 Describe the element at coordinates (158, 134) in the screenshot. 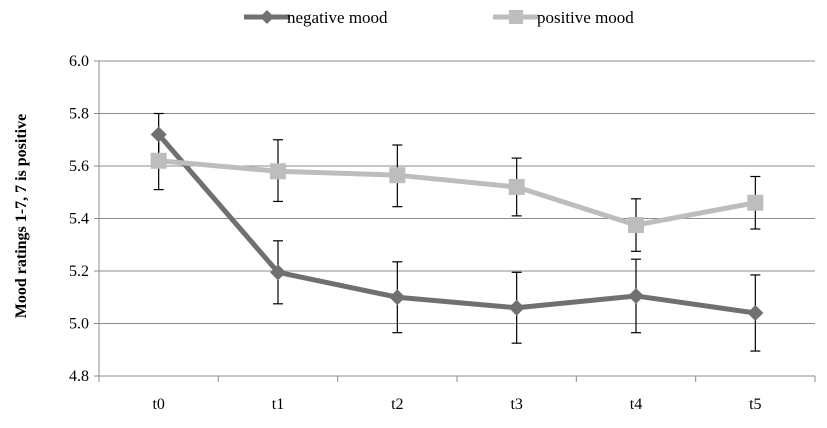

I see `point-negative-mood-t0` at that location.